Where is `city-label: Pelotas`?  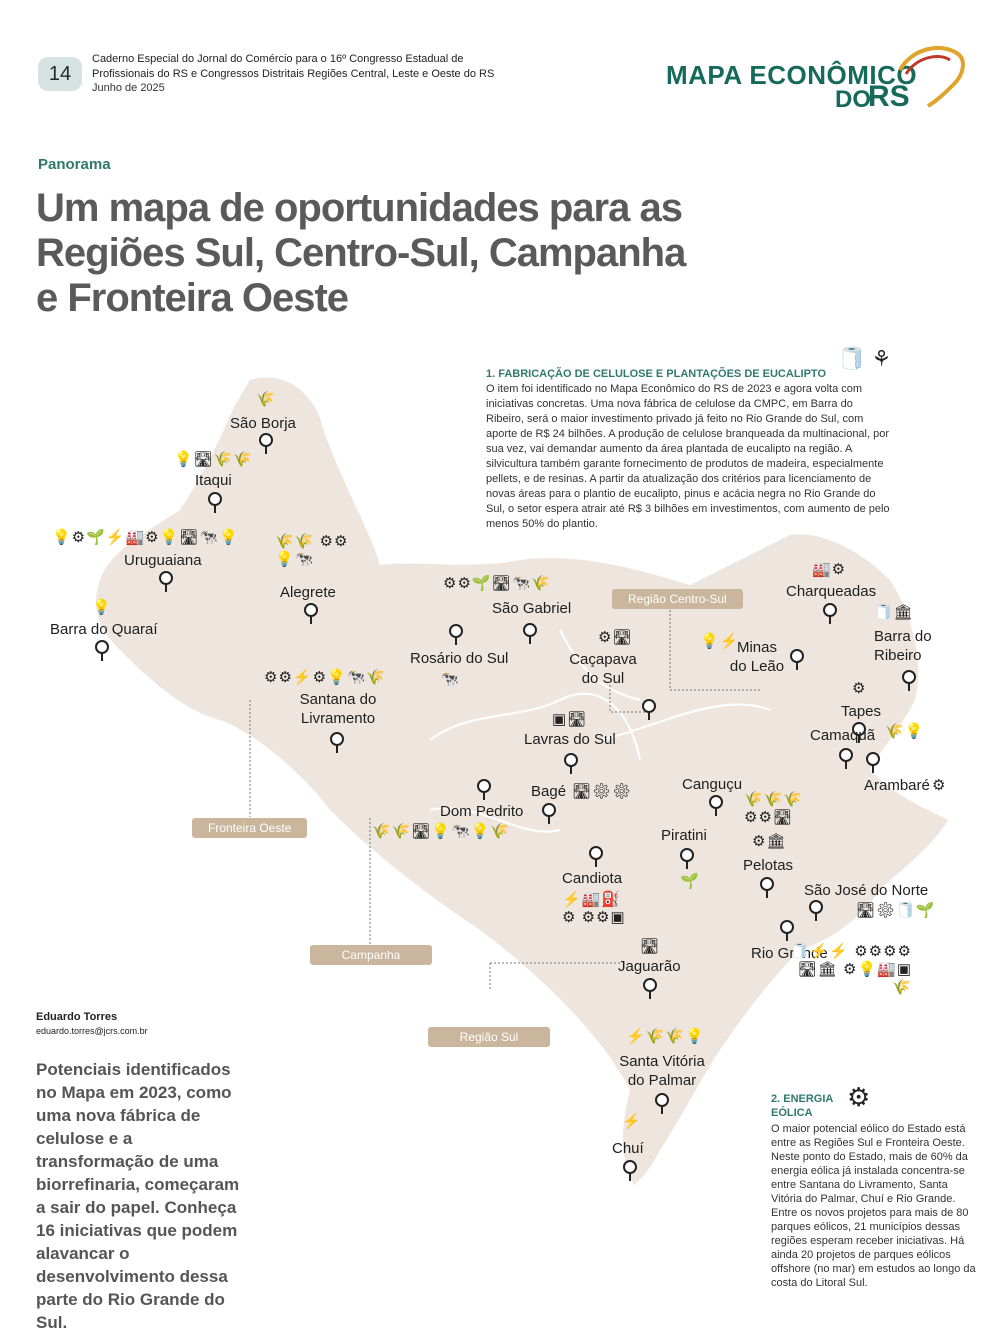 city-label: Pelotas is located at coordinates (768, 865).